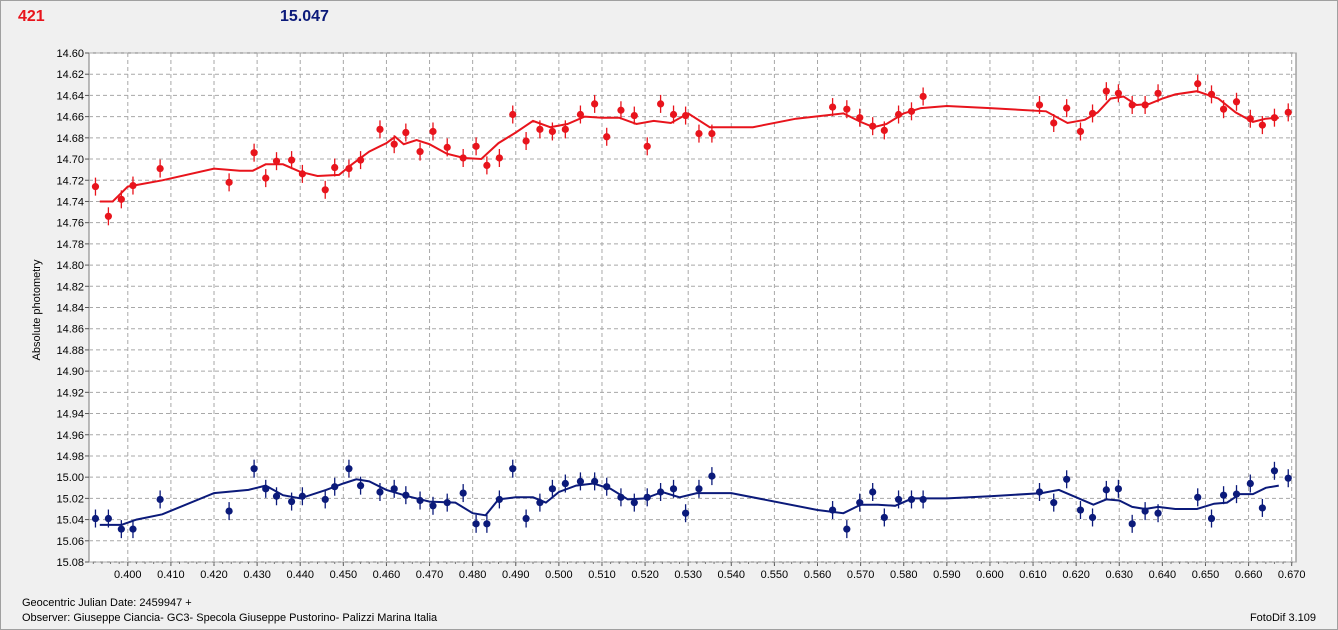 The height and width of the screenshot is (630, 1338). I want to click on y-tick-label: 14.90, so click(70, 372).